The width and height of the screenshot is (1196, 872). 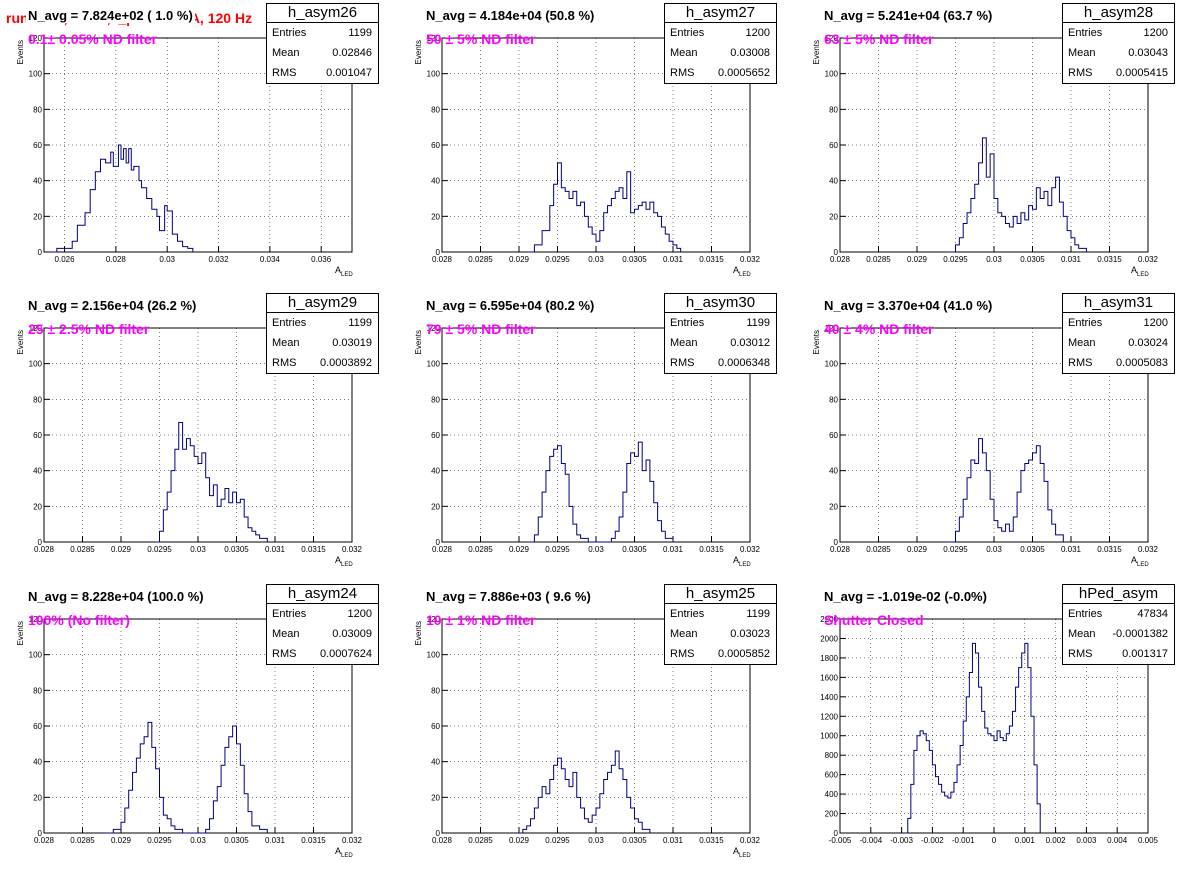 What do you see at coordinates (744, 73) in the screenshot?
I see `stats-value-rms: 0.0005652` at bounding box center [744, 73].